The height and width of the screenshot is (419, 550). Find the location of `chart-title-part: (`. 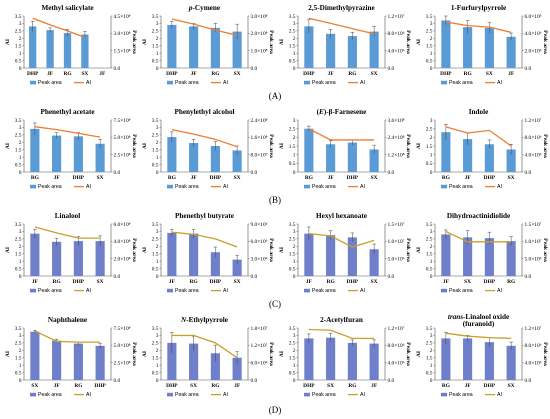

chart-title-part: ( is located at coordinates (318, 112).